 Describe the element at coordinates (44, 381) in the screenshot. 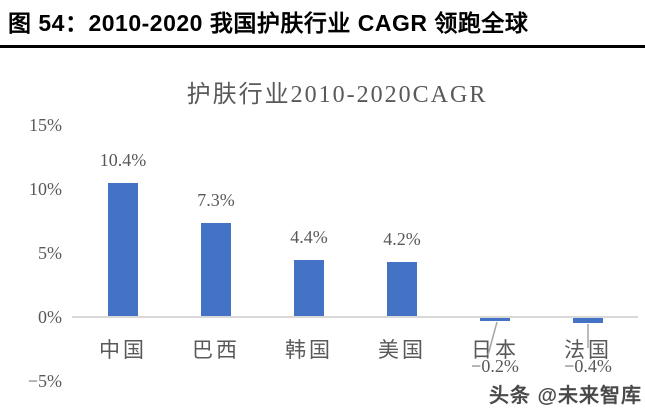

I see `y-axis-tick-−5%: −5%` at that location.